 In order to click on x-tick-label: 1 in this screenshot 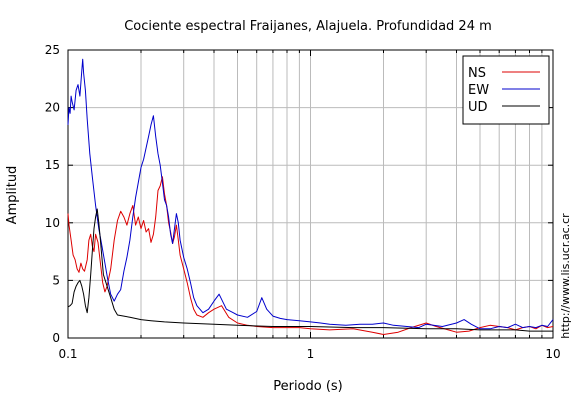, I will do `click(311, 354)`.